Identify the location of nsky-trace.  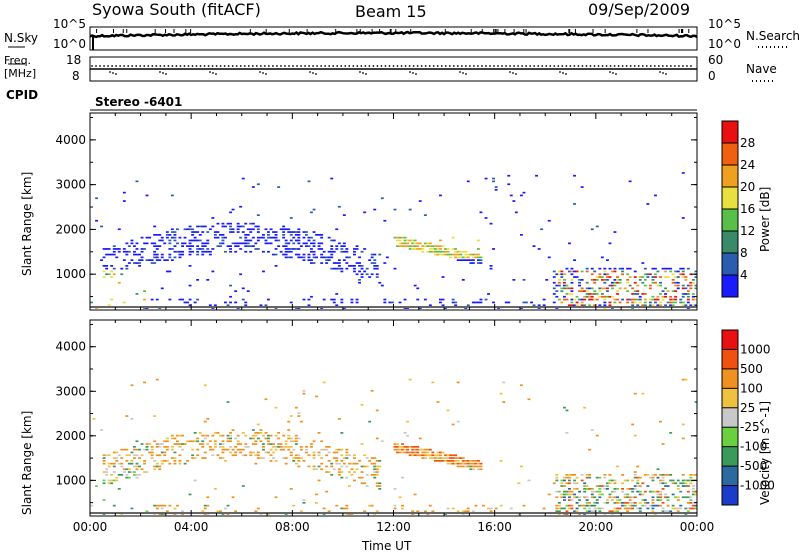
(393, 34).